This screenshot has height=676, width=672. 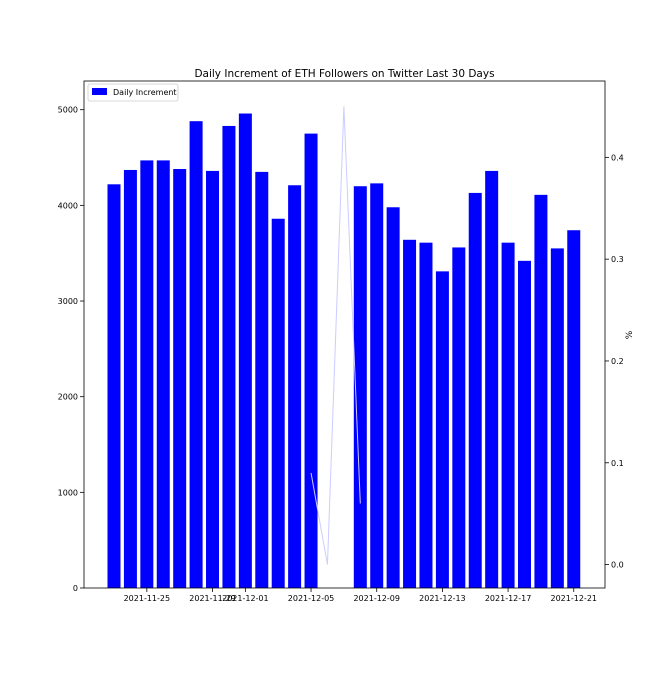 What do you see at coordinates (212, 598) in the screenshot?
I see `x-tick-label: 2021-11-29` at bounding box center [212, 598].